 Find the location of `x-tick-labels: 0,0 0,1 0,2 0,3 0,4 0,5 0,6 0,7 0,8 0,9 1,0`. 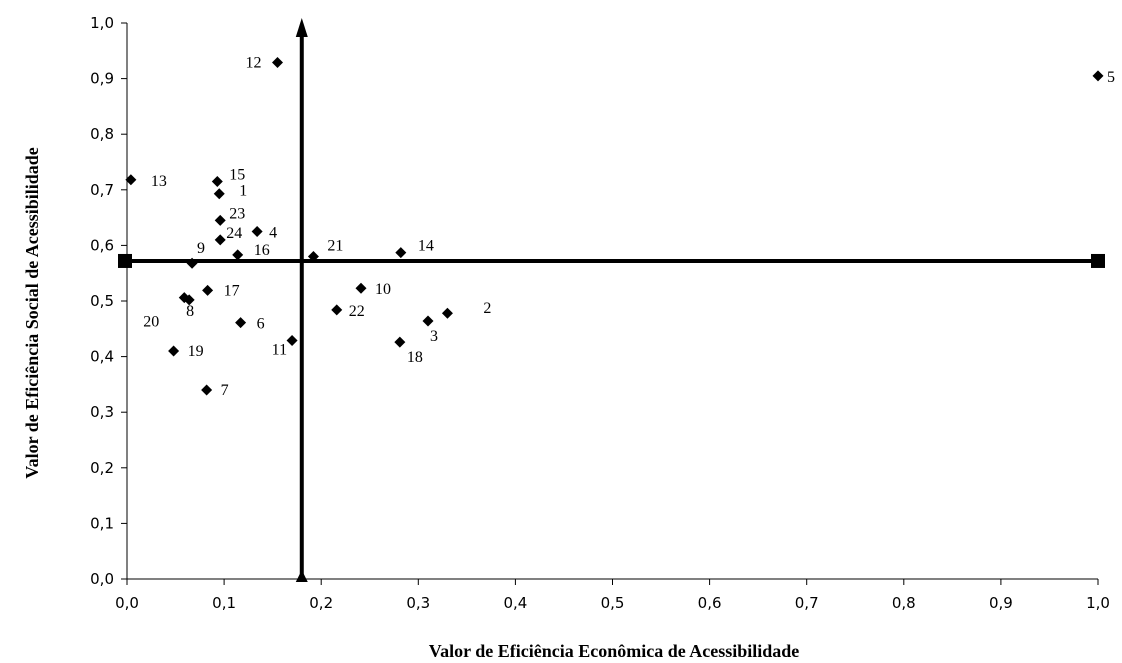

x-tick-labels: 0,0 0,1 0,2 0,3 0,4 0,5 0,6 0,7 0,8 0,9 1,0 is located at coordinates (612, 603).